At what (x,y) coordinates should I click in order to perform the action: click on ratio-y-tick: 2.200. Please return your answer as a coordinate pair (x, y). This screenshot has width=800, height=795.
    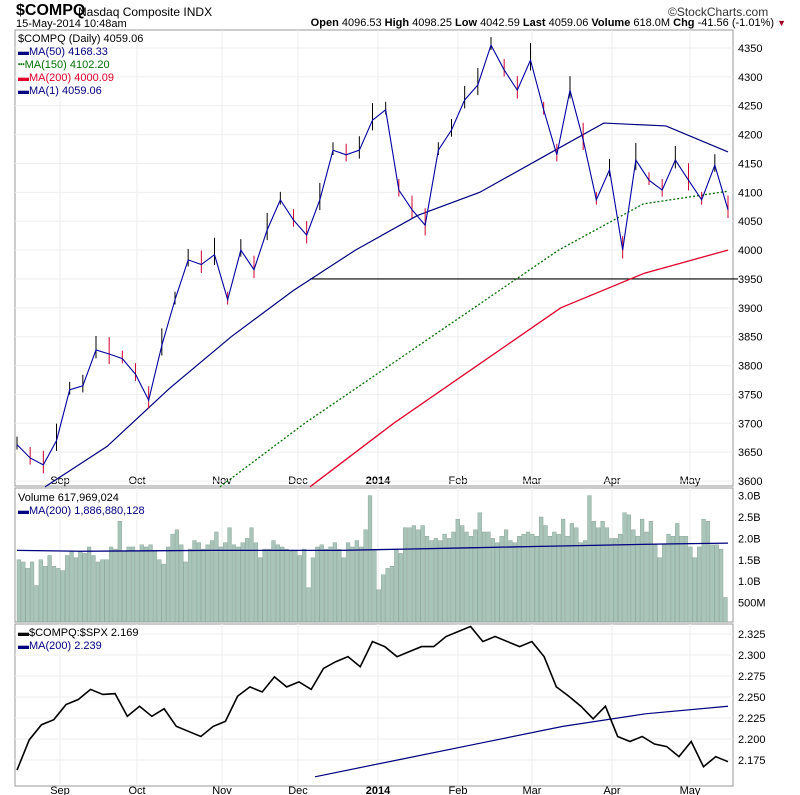
    Looking at the image, I should click on (752, 740).